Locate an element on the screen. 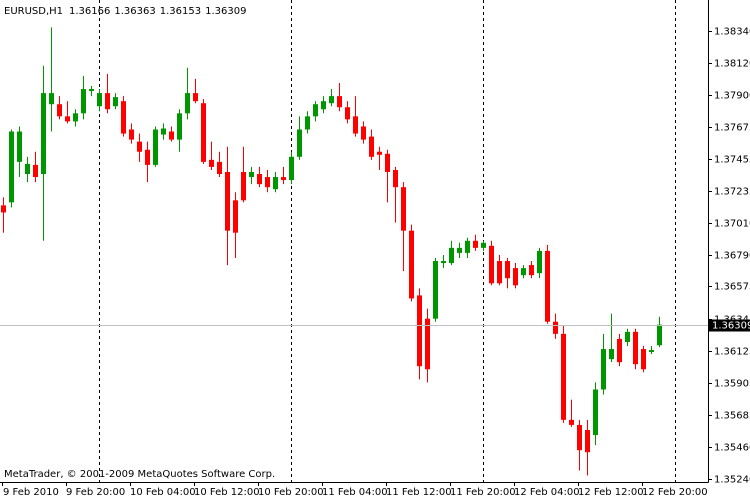 The height and width of the screenshot is (500, 750). y-tick-label: 1.35905 is located at coordinates (732, 384).